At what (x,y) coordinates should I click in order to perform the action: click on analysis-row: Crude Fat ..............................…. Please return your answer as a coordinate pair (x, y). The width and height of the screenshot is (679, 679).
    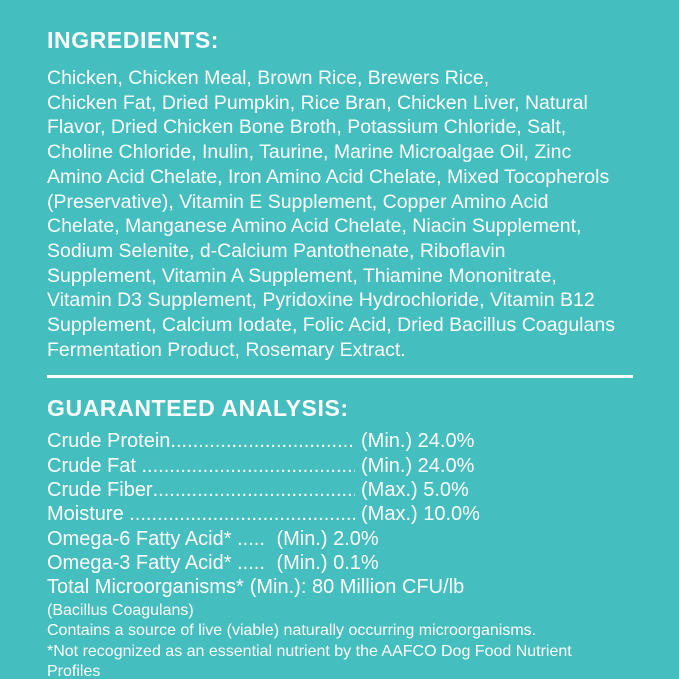
    Looking at the image, I should click on (343, 466).